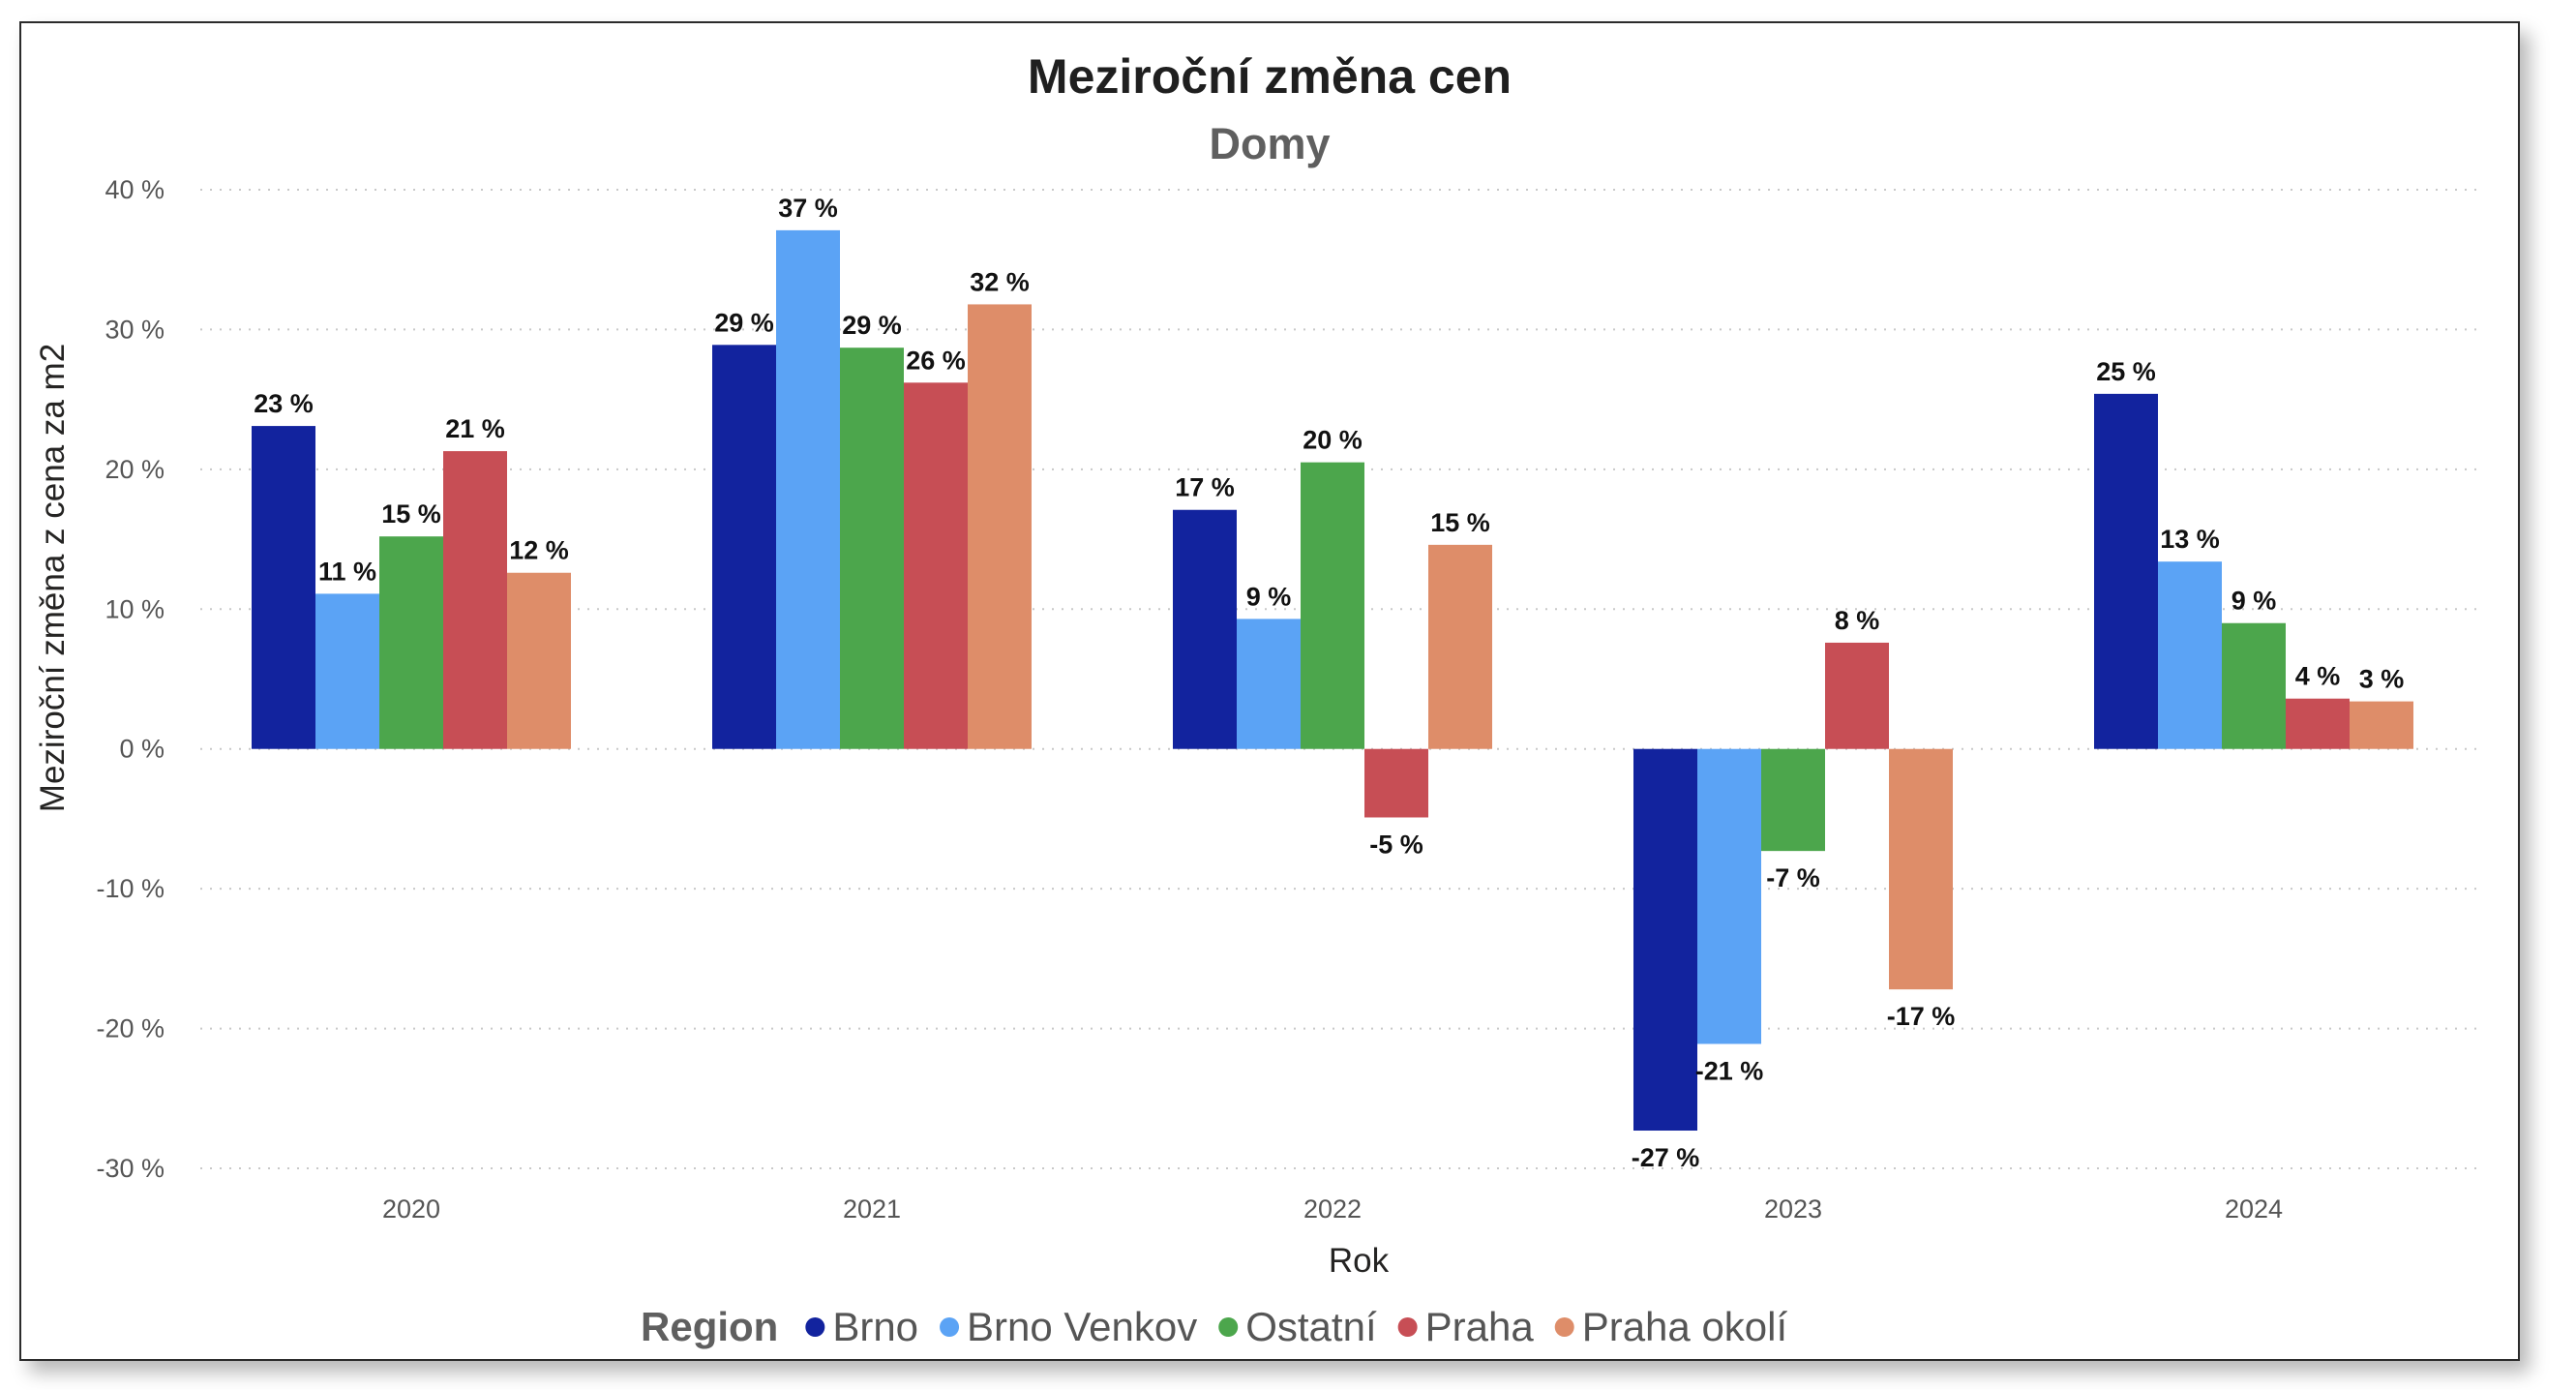 The image size is (2576, 1390). Describe the element at coordinates (135, 329) in the screenshot. I see `y-tick-label: 30 %` at that location.